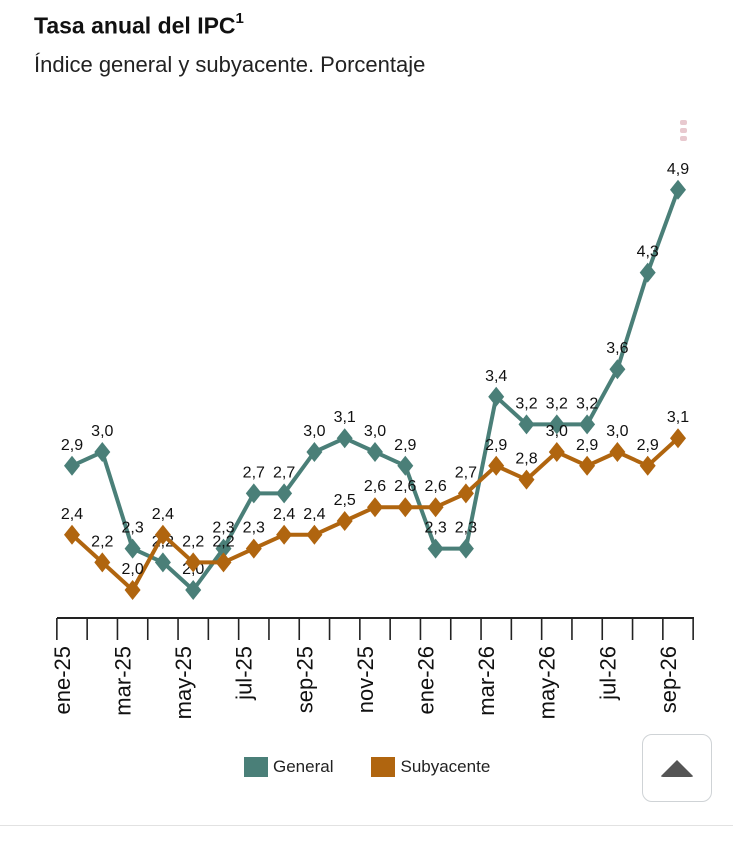  I want to click on data-label-subyacente: 2,0, so click(132, 569).